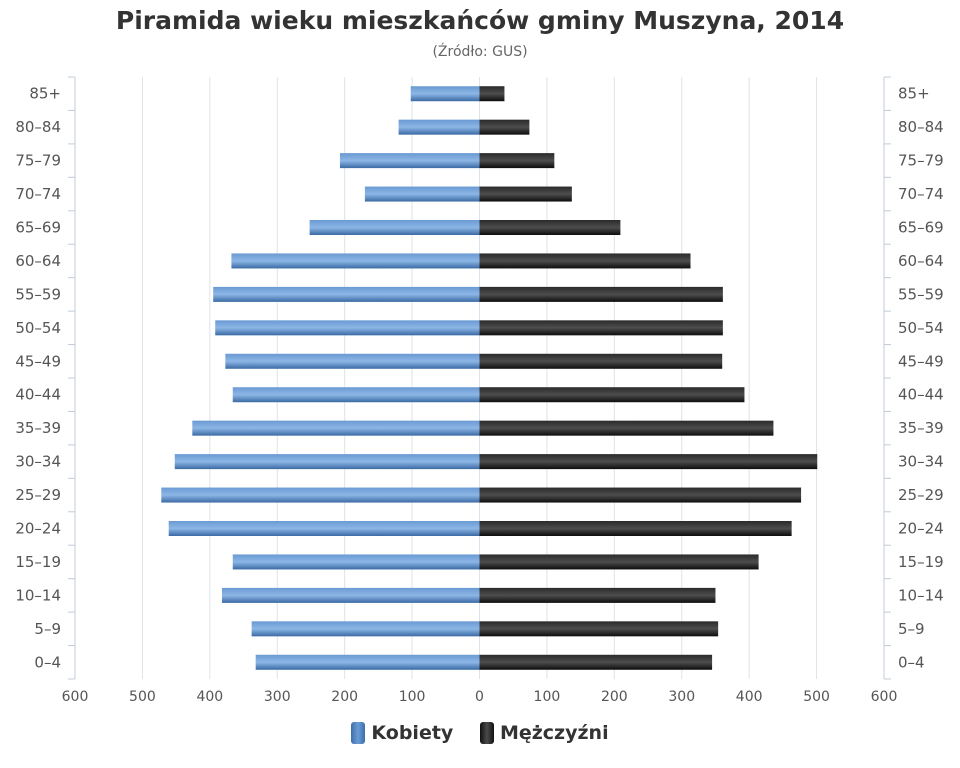 The height and width of the screenshot is (768, 960). Describe the element at coordinates (635, 528) in the screenshot. I see `bar-men-20–24` at that location.